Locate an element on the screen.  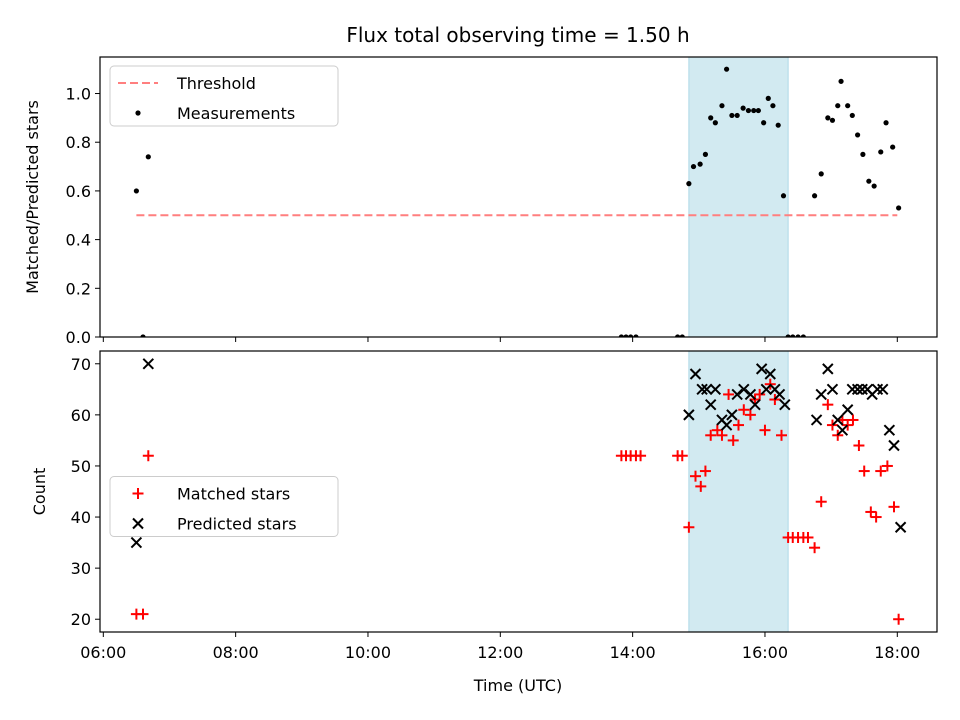
legend-box is located at coordinates (224, 96).